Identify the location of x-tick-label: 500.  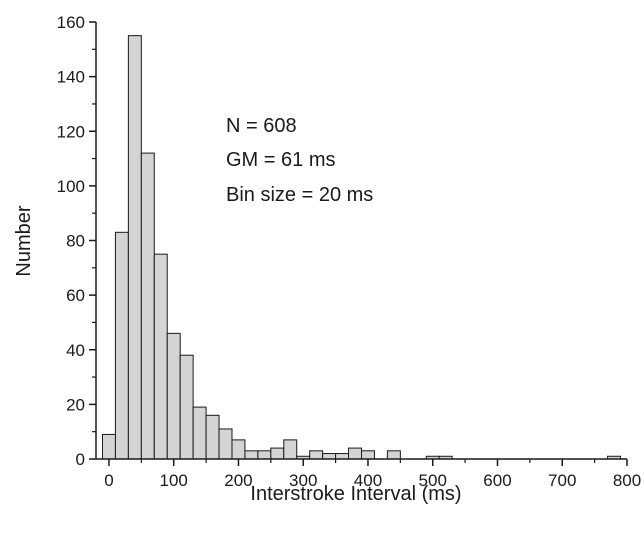
(433, 480).